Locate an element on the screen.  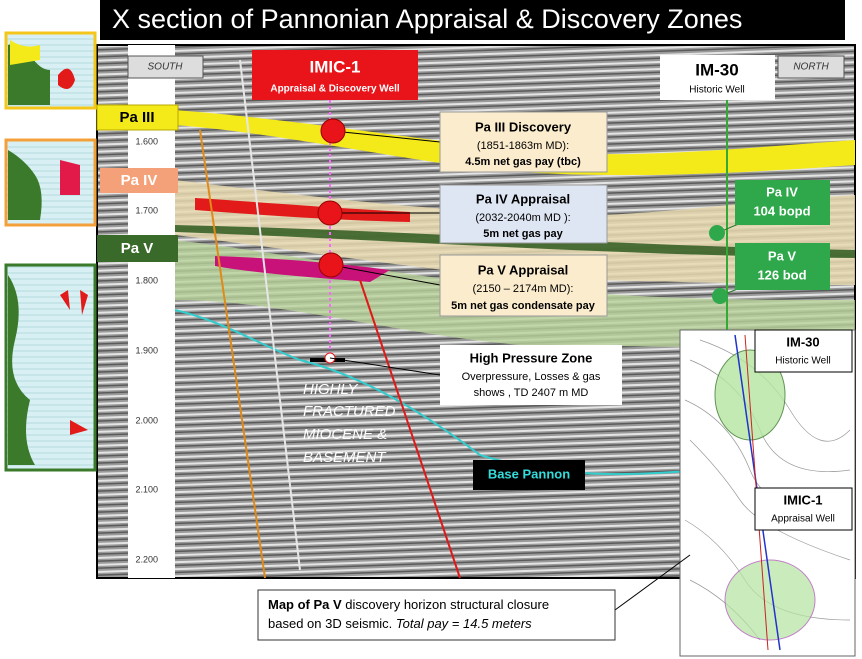
result-rate: 126 bod is located at coordinates (781, 274).